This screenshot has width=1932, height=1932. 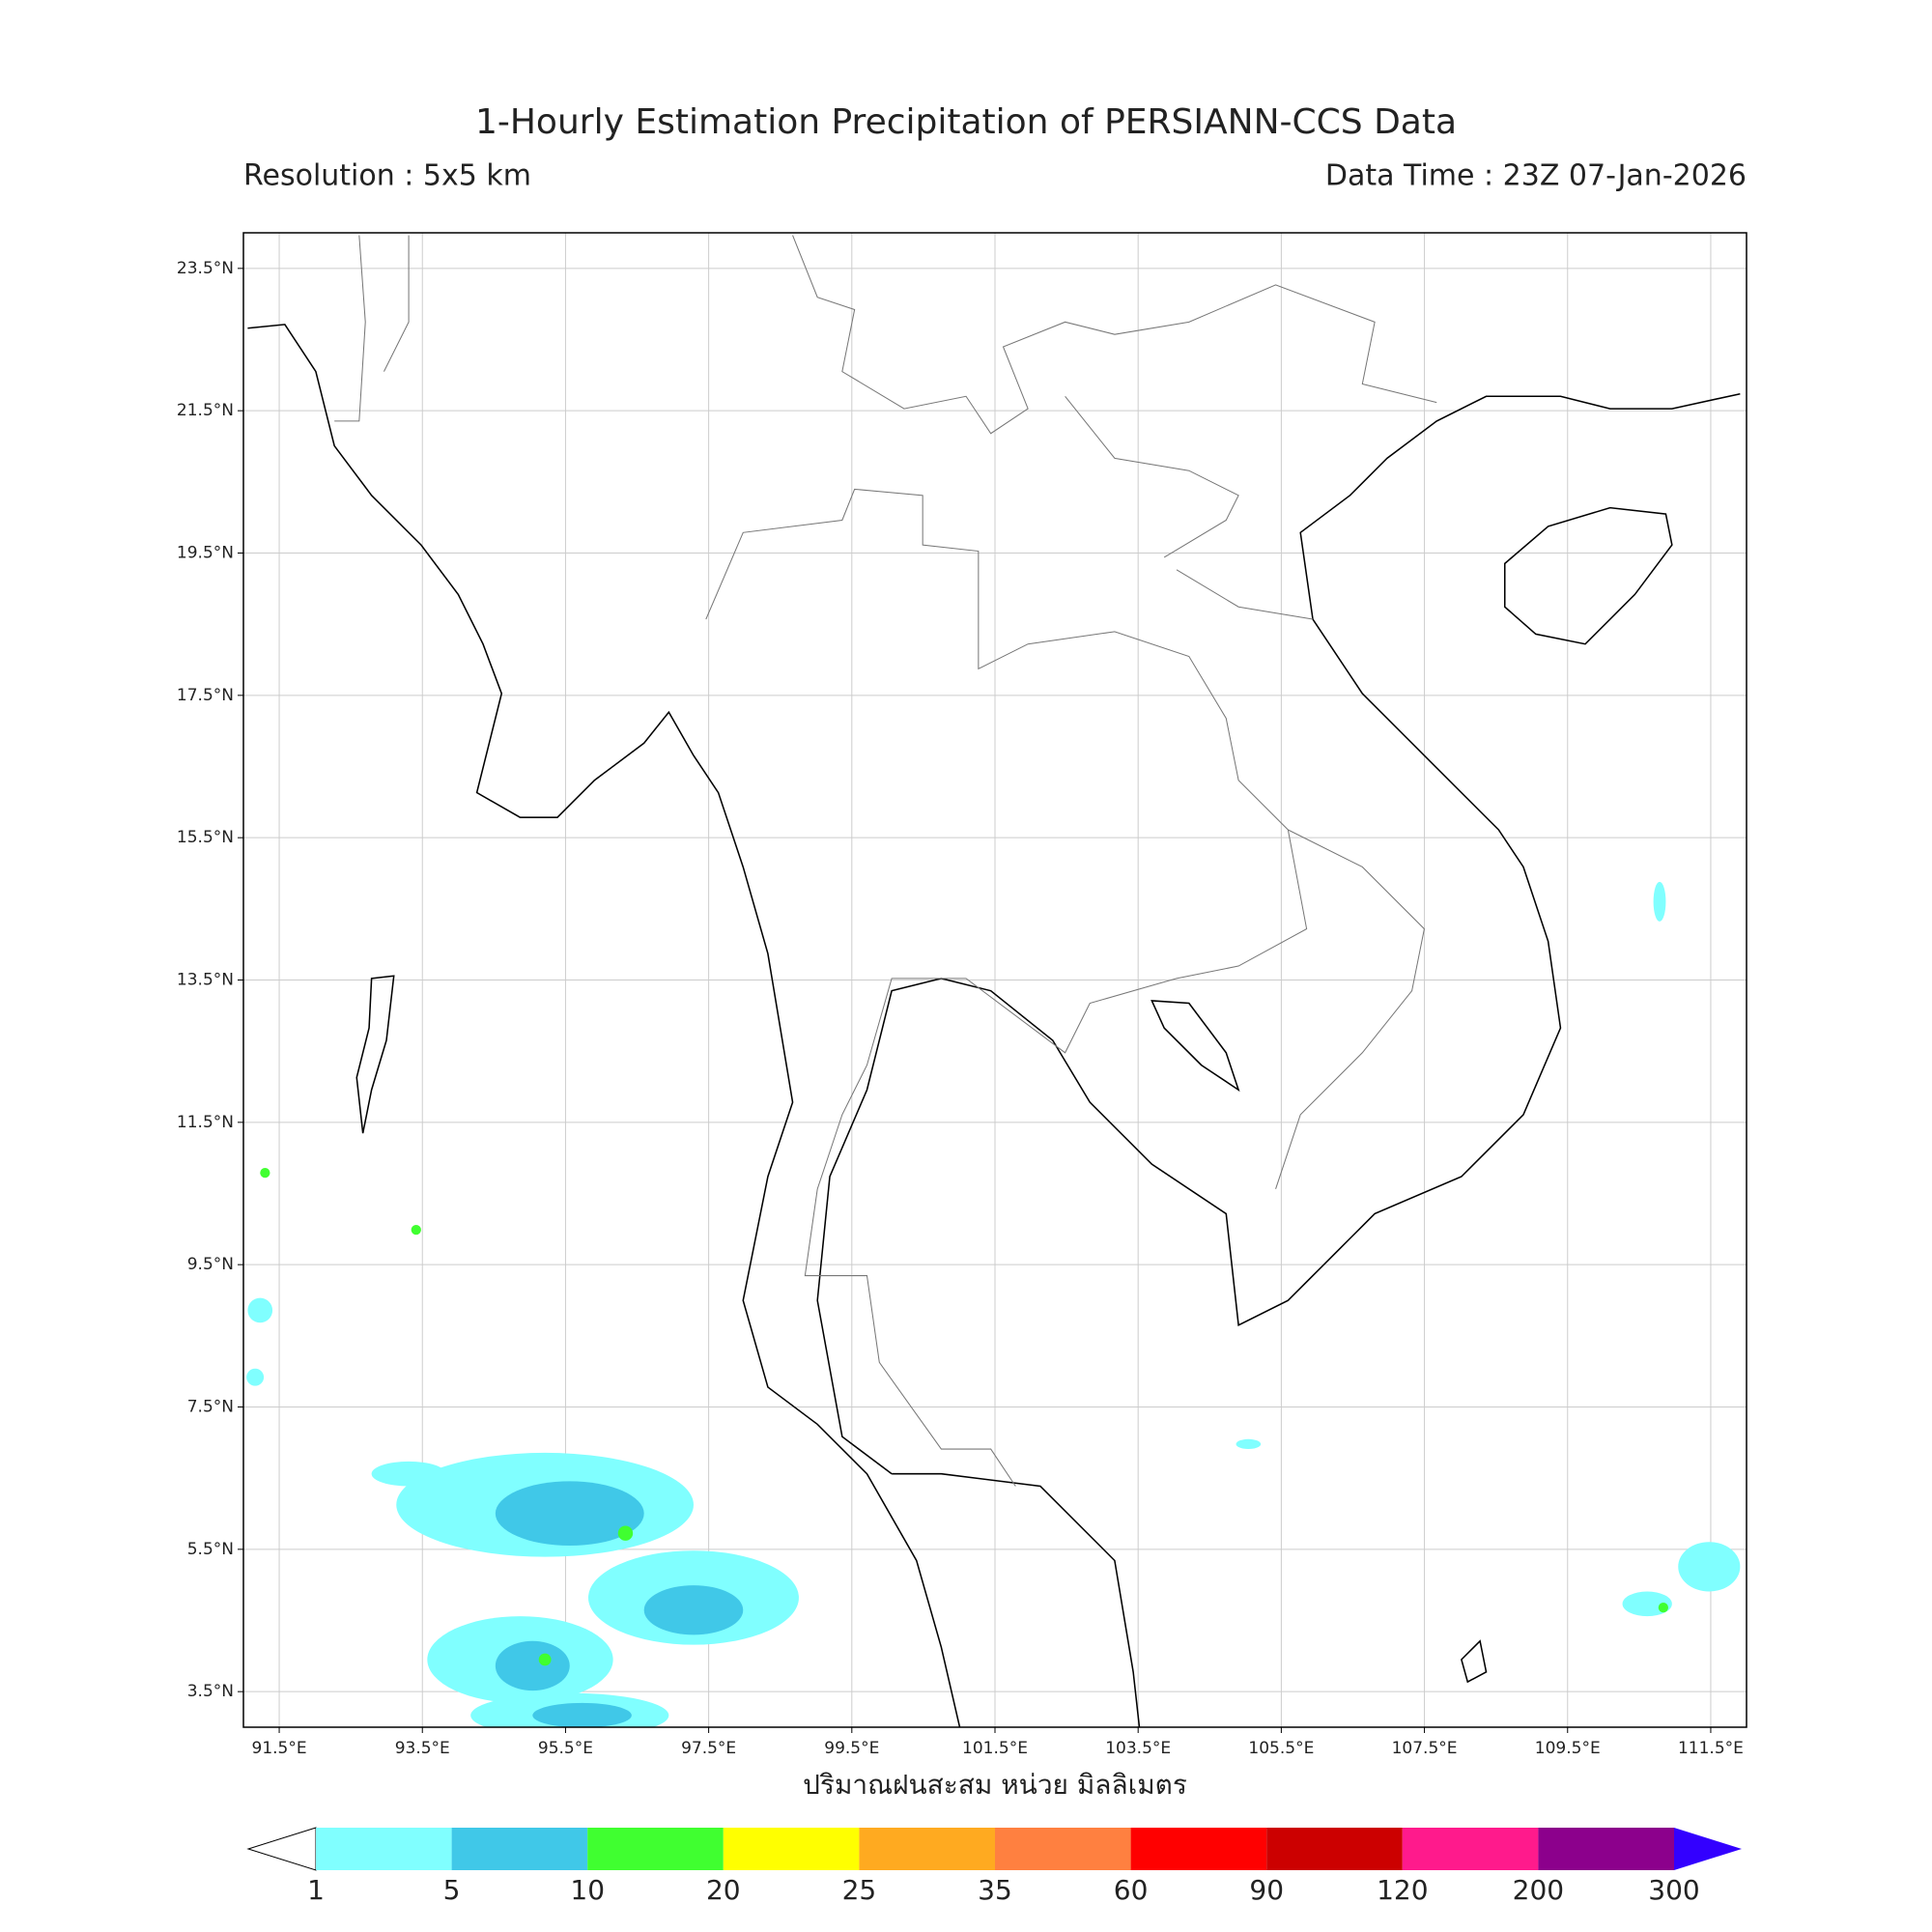 What do you see at coordinates (387, 176) in the screenshot?
I see `subtitle-left: Resolution : 5x5 km` at bounding box center [387, 176].